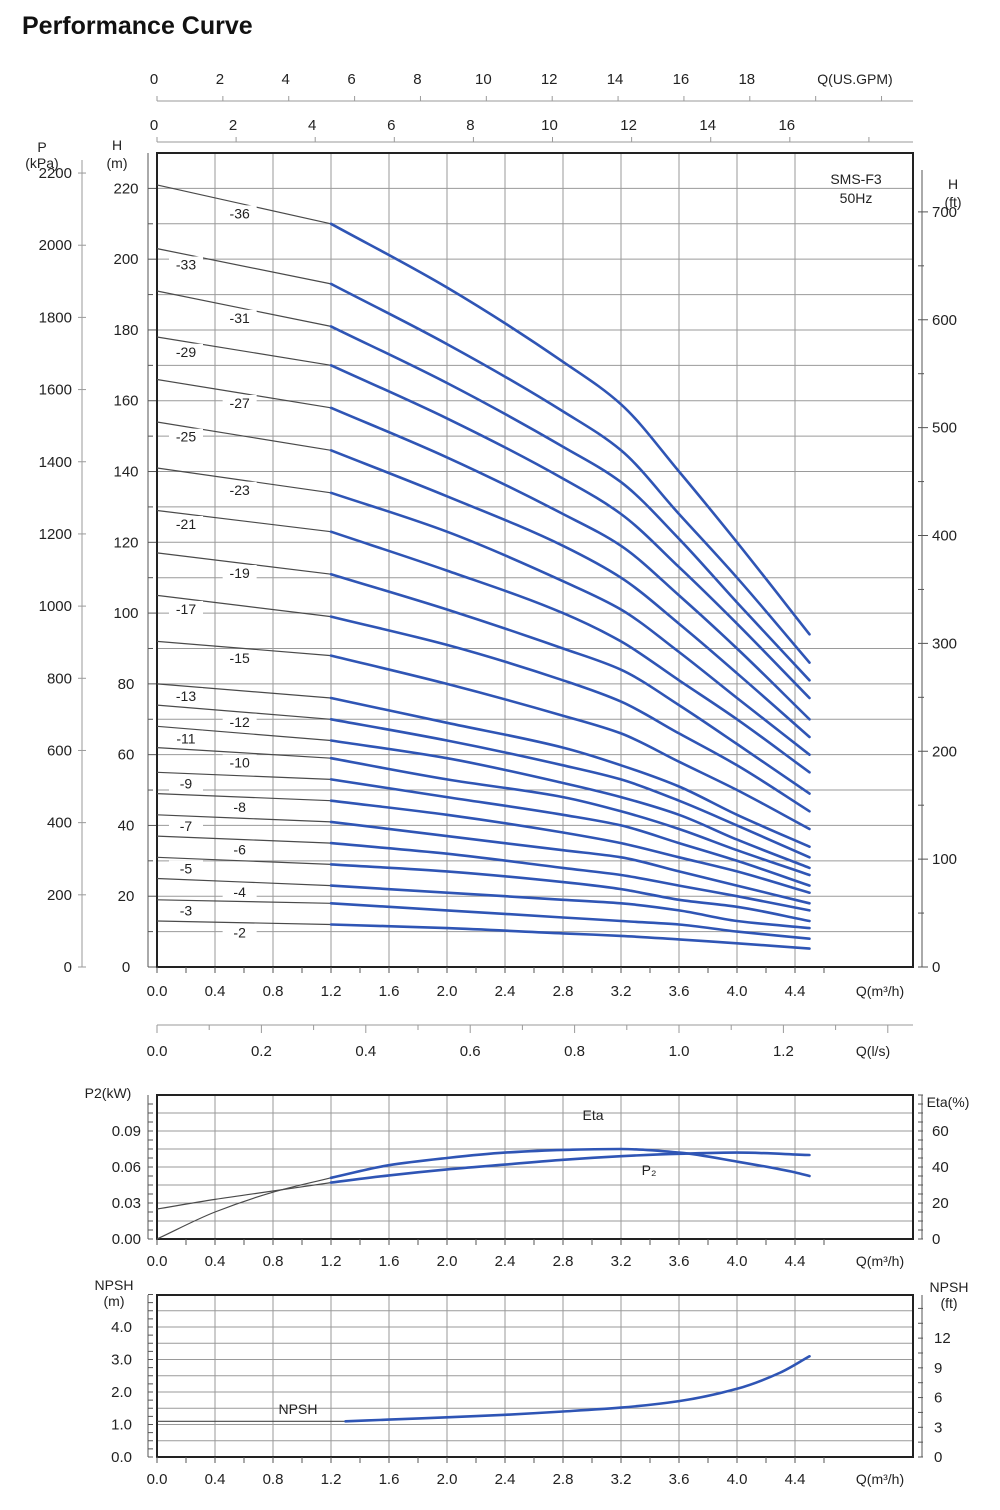  Describe the element at coordinates (215, 1479) in the screenshot. I see `q-tick-label: 0.4` at that location.